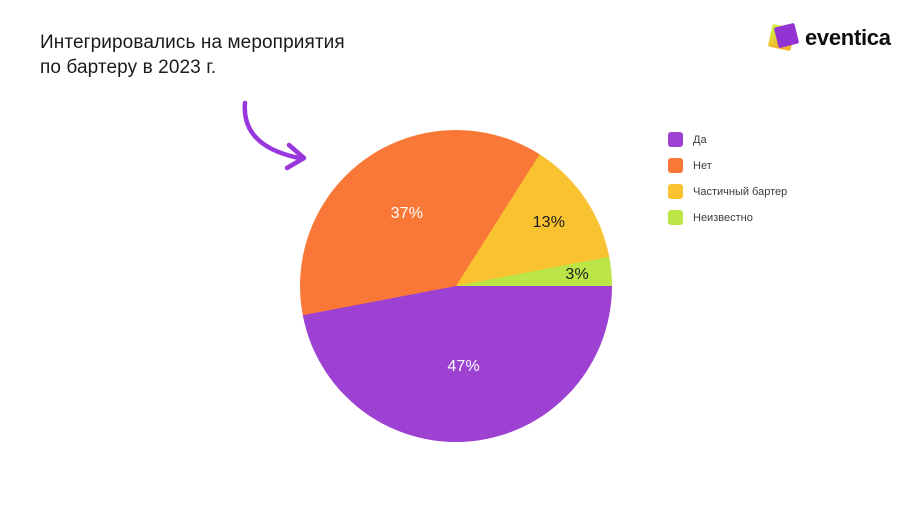 This screenshot has width=900, height=506. What do you see at coordinates (407, 213) in the screenshot?
I see `pie-slice-value-label: 37%` at bounding box center [407, 213].